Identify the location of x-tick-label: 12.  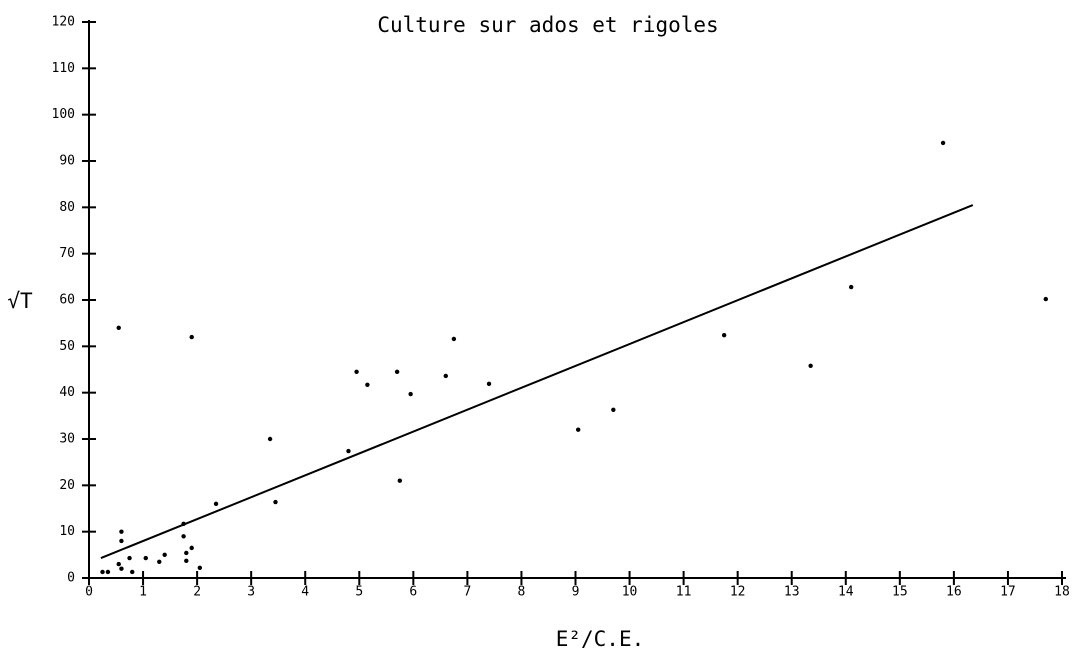
(738, 592).